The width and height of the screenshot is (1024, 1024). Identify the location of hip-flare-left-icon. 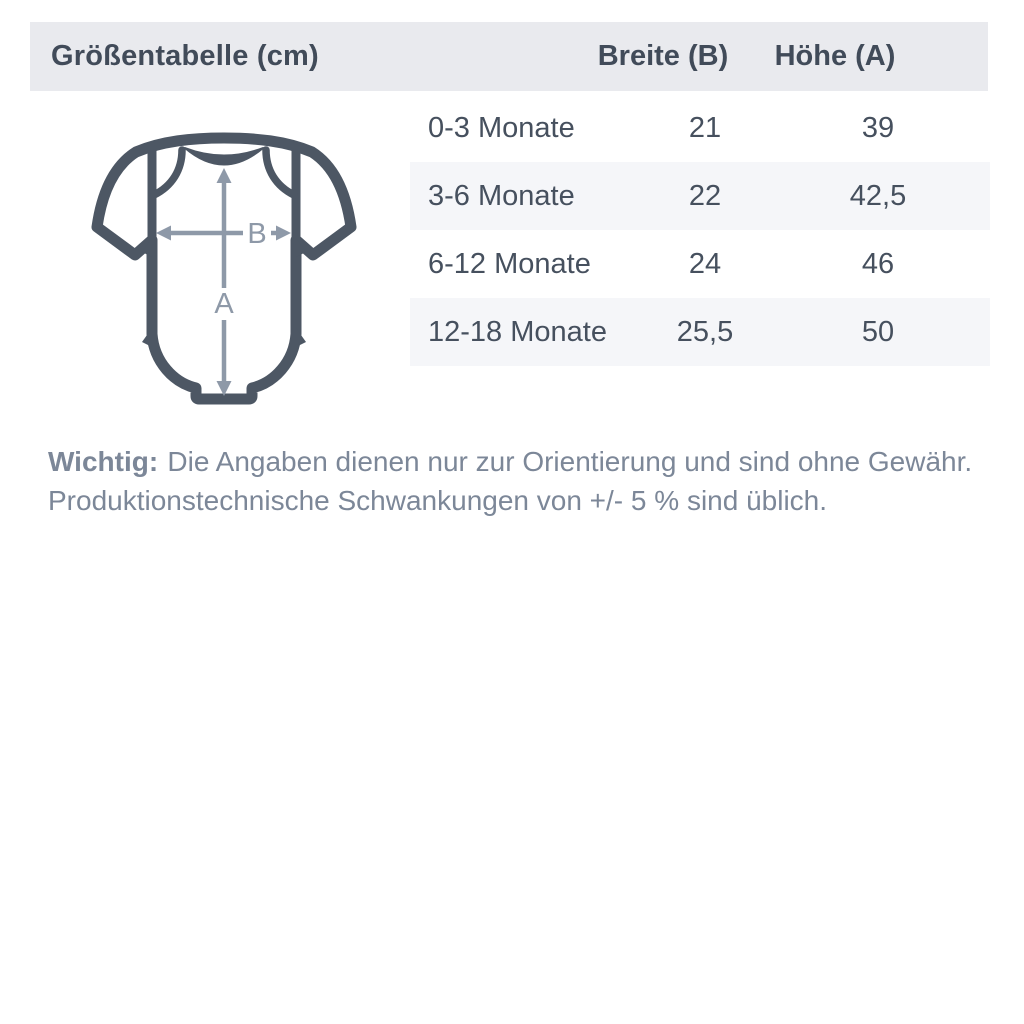
(147, 337).